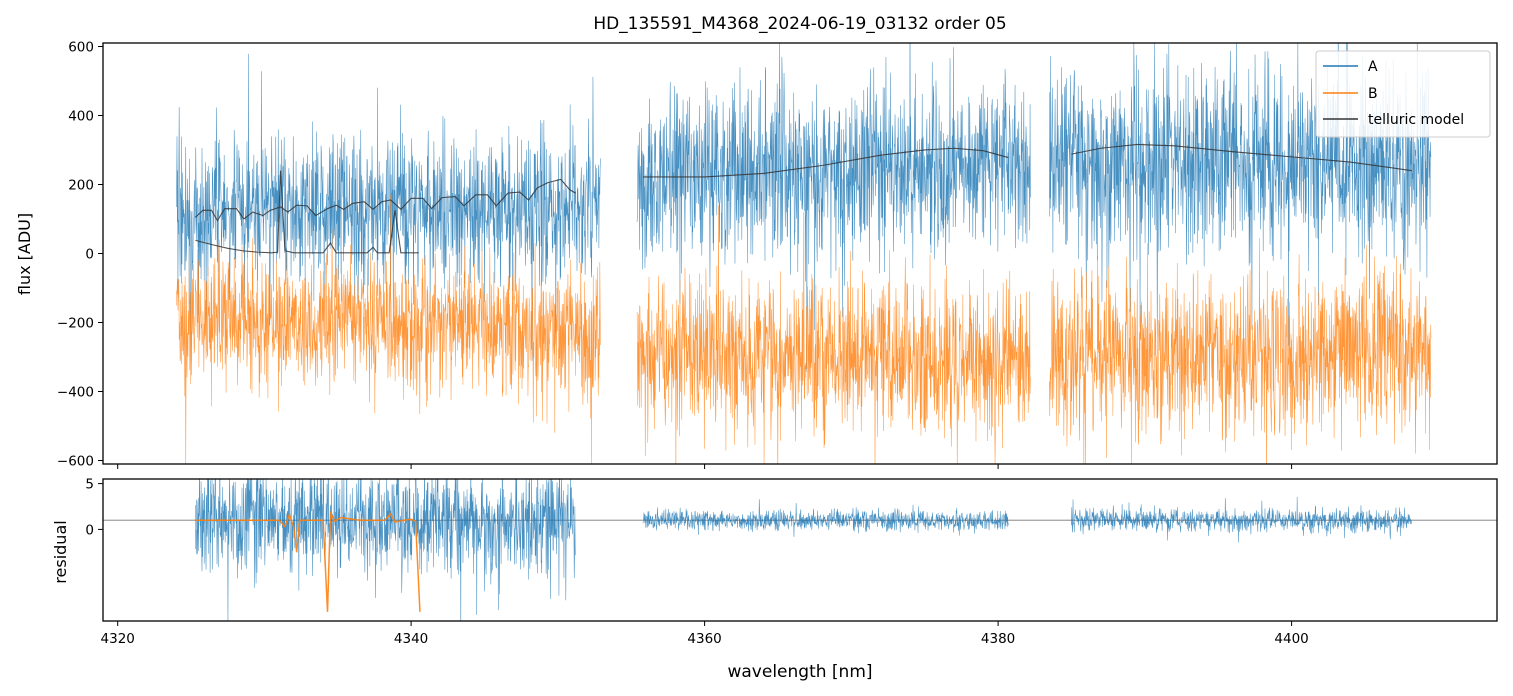  I want to click on flux-ytick-label: 400, so click(81, 117).